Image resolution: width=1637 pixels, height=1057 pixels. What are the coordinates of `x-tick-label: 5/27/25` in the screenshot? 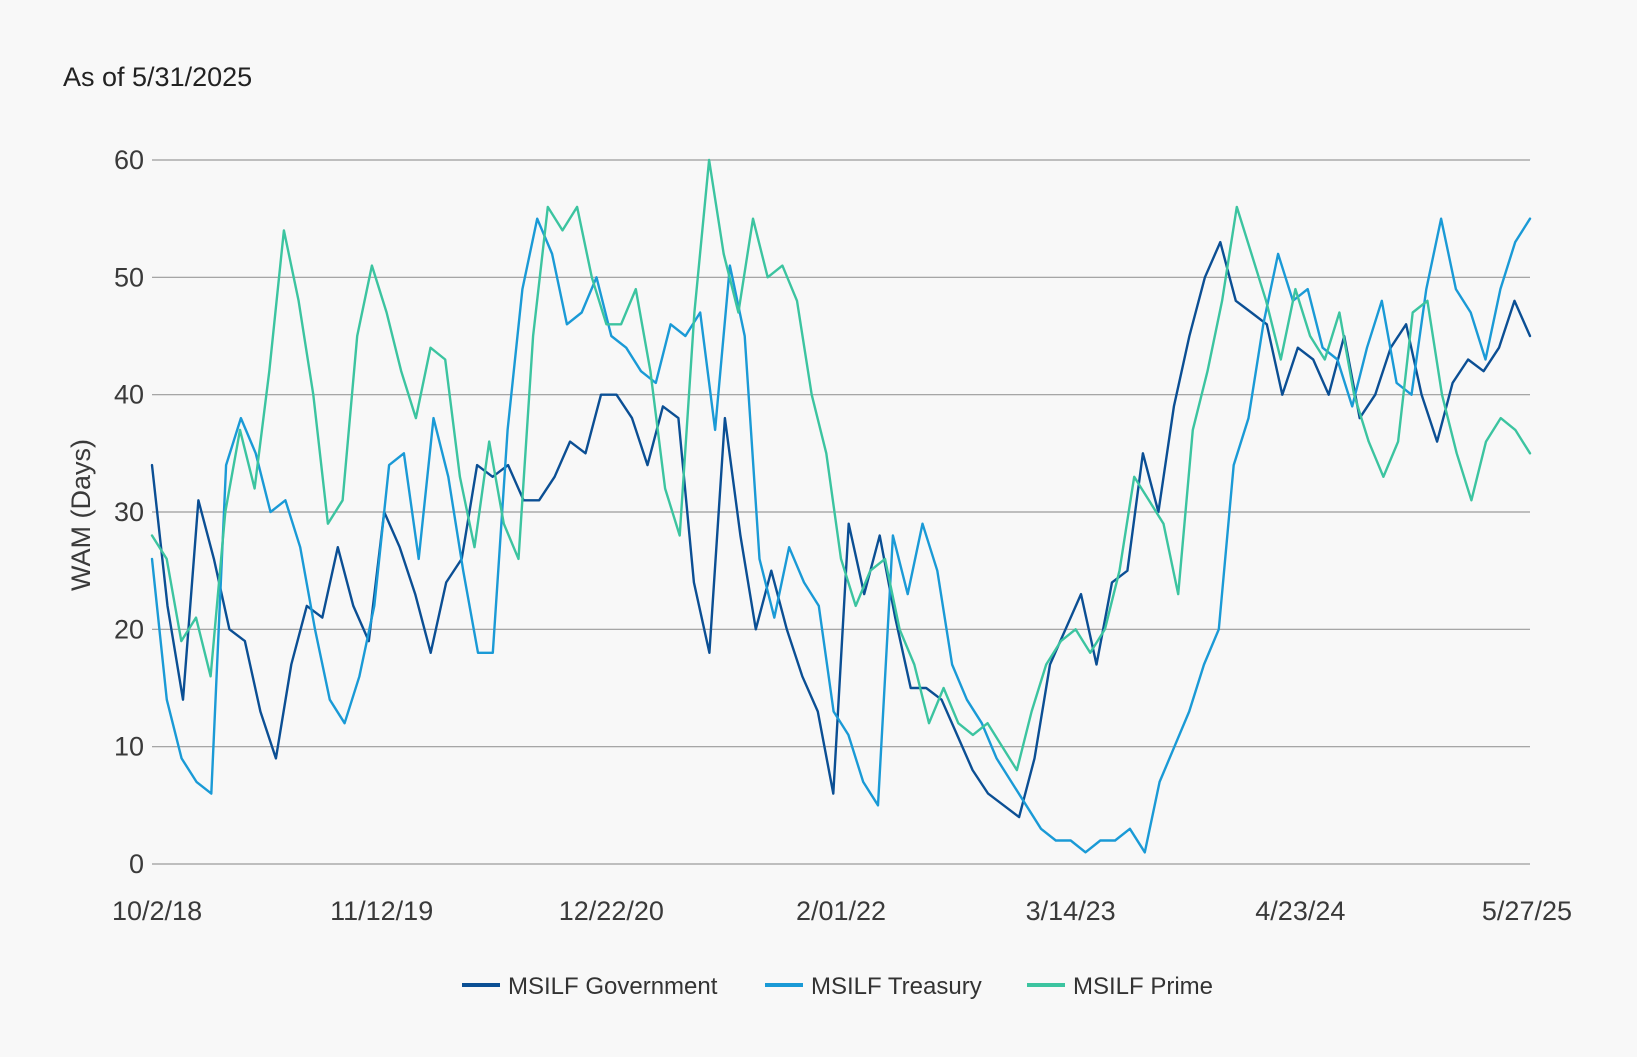 It's located at (1527, 911).